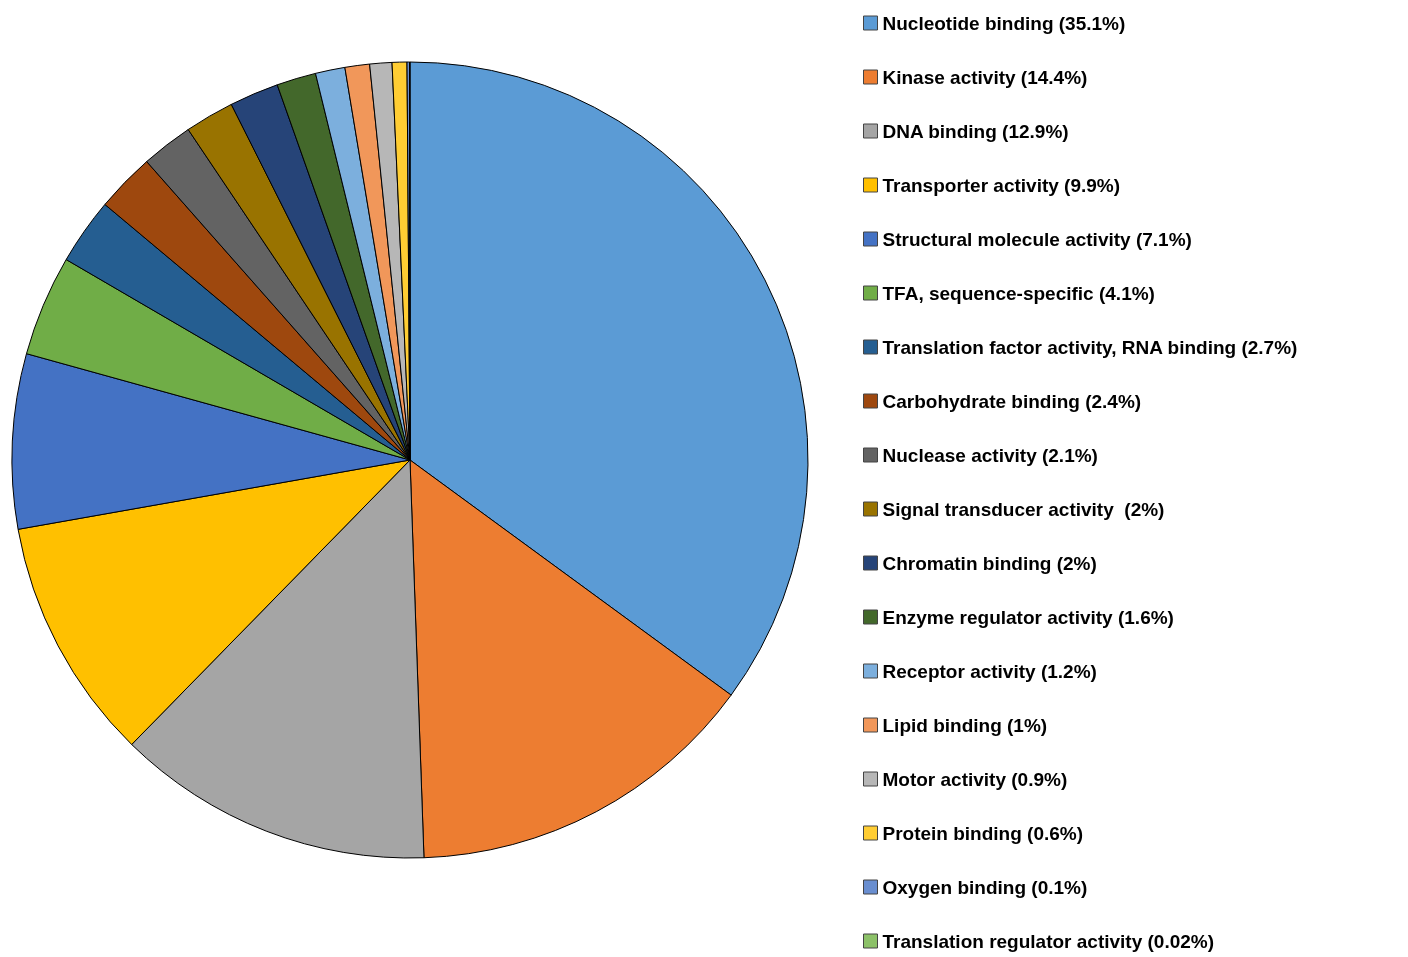 The width and height of the screenshot is (1408, 957). Describe the element at coordinates (965, 725) in the screenshot. I see `legend-label: Lipid binding (1%)` at that location.